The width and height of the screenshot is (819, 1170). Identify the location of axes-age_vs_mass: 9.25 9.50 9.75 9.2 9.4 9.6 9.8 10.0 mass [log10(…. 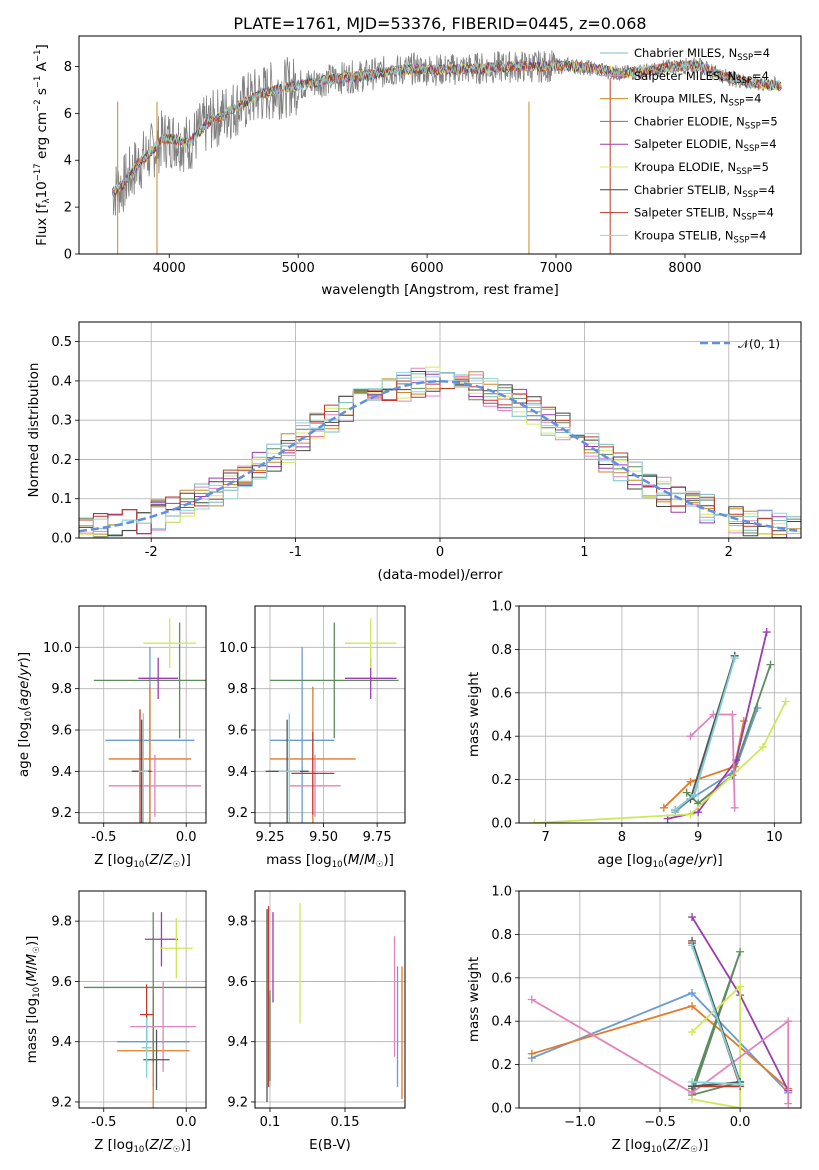
(312, 737).